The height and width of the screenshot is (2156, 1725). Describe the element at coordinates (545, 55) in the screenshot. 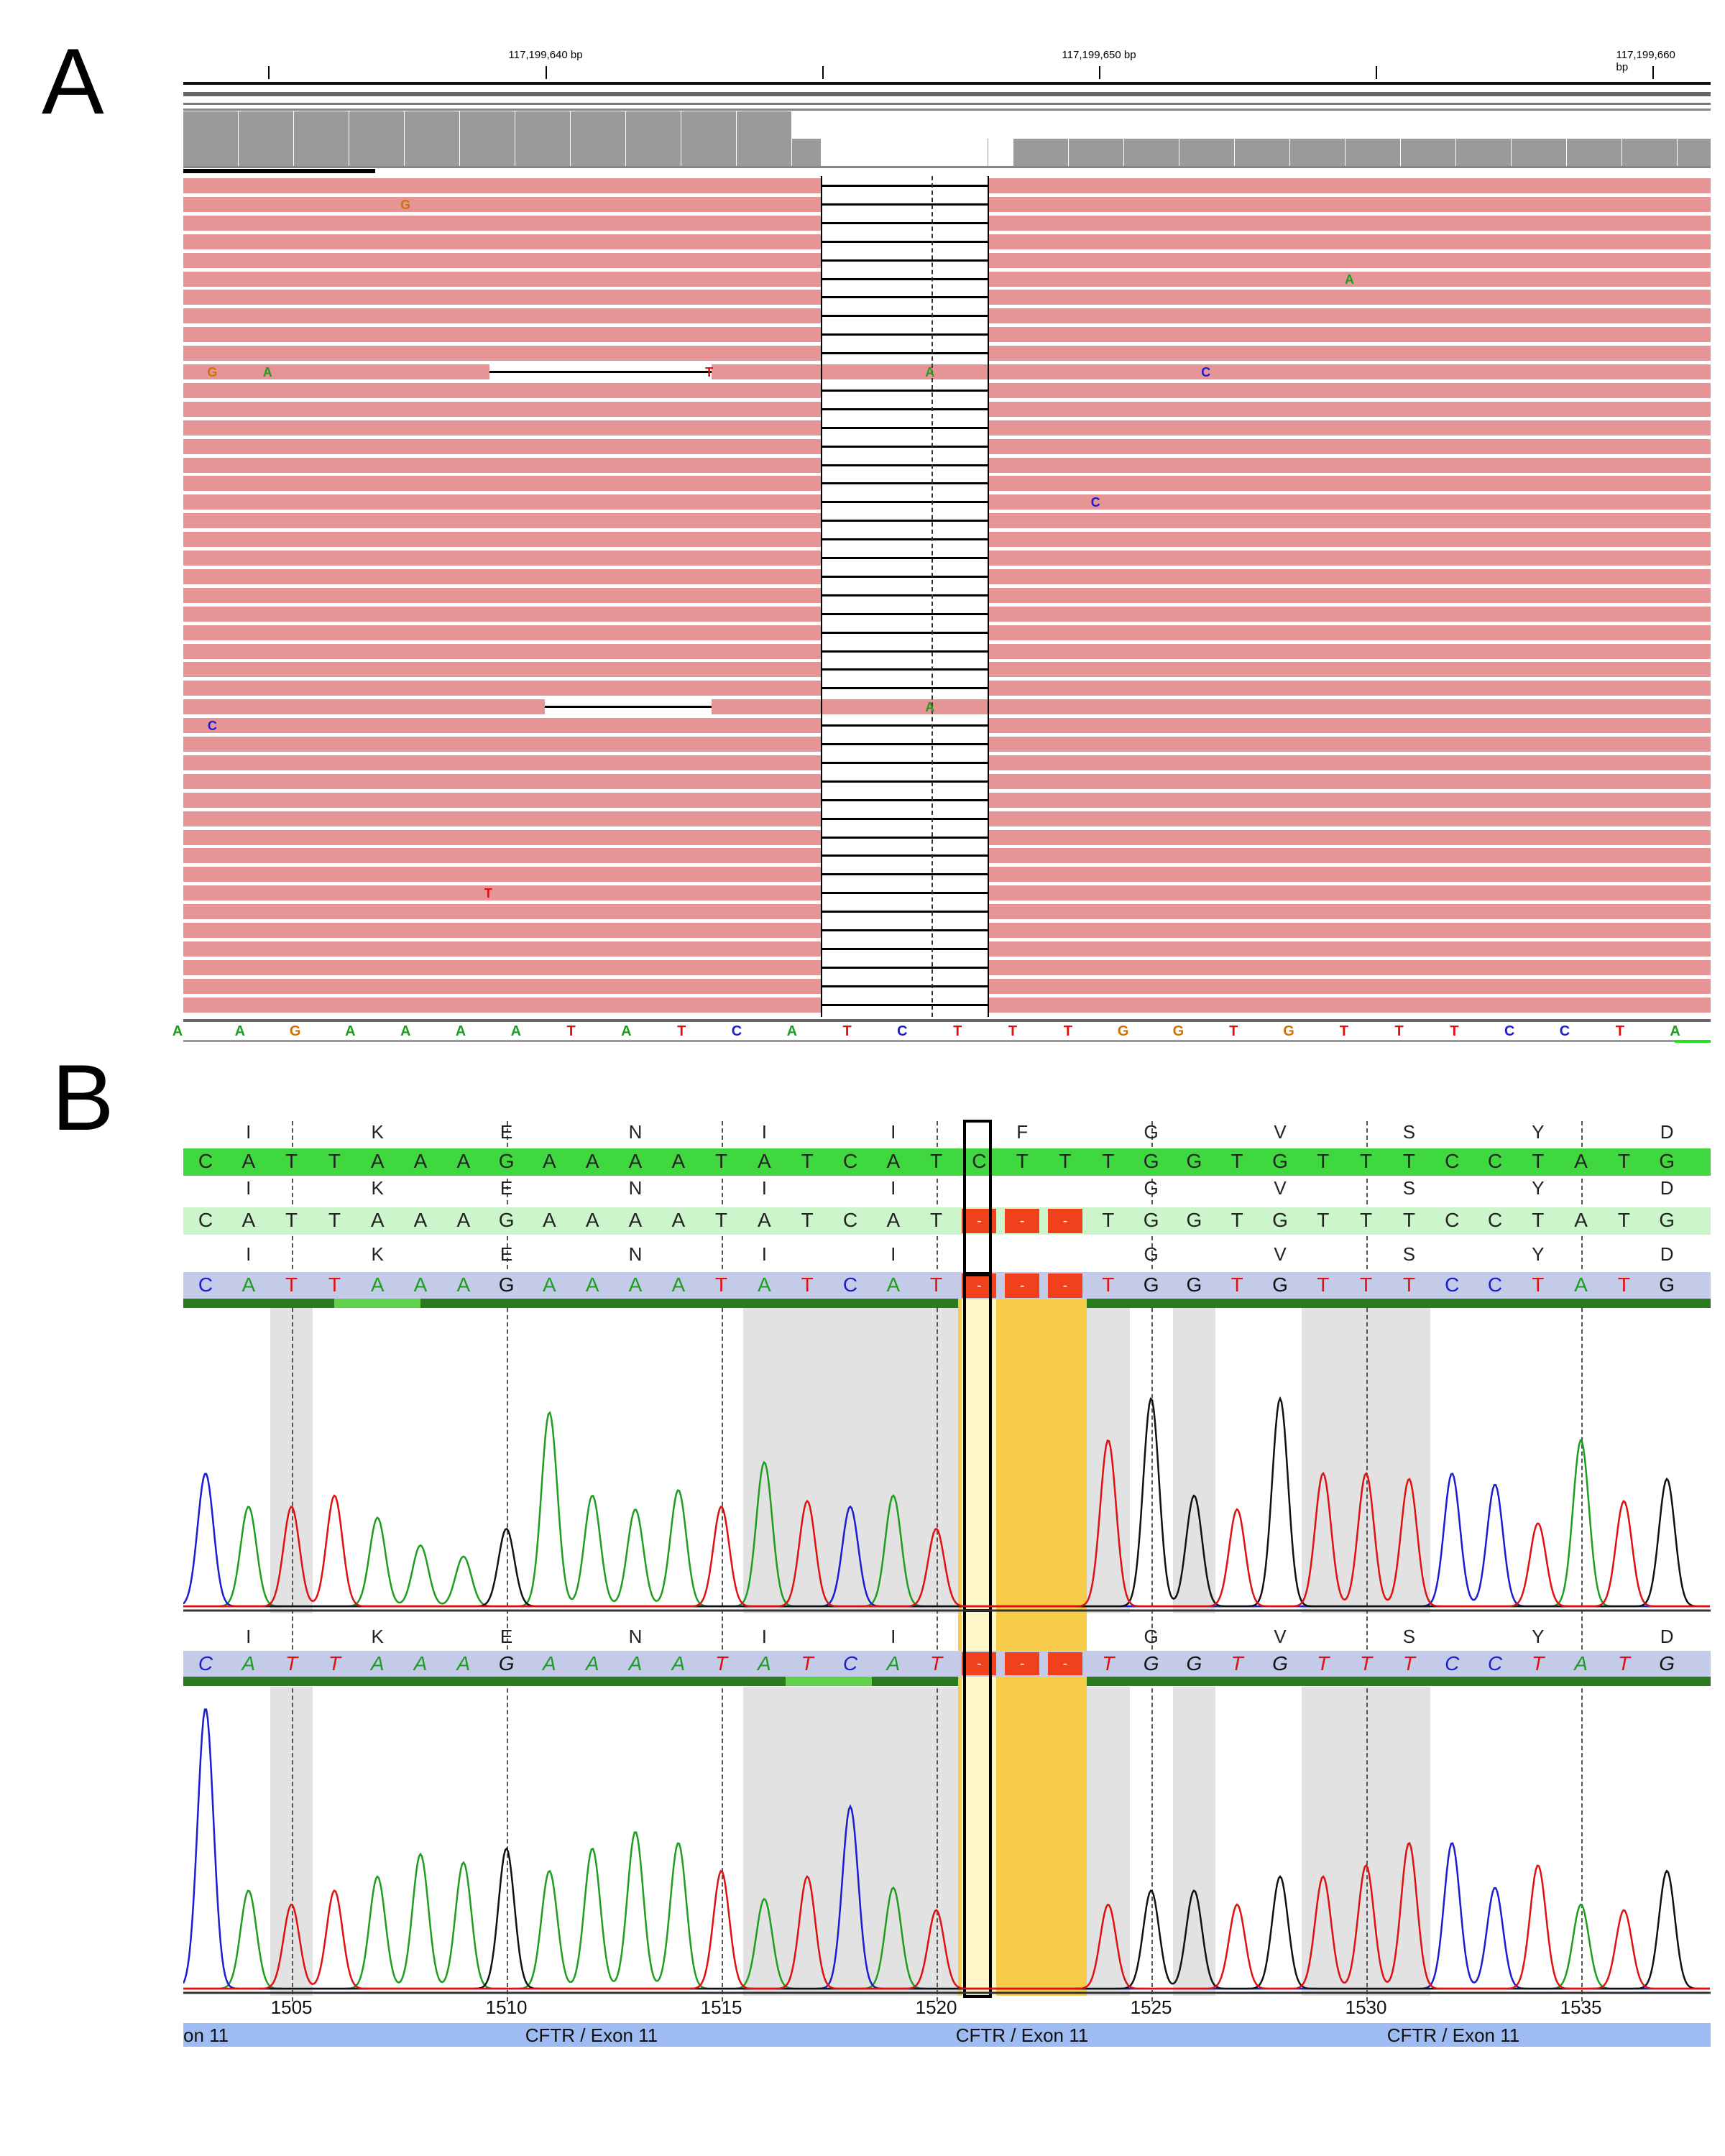

I see `ruler-label: 117,199,640 bp` at that location.